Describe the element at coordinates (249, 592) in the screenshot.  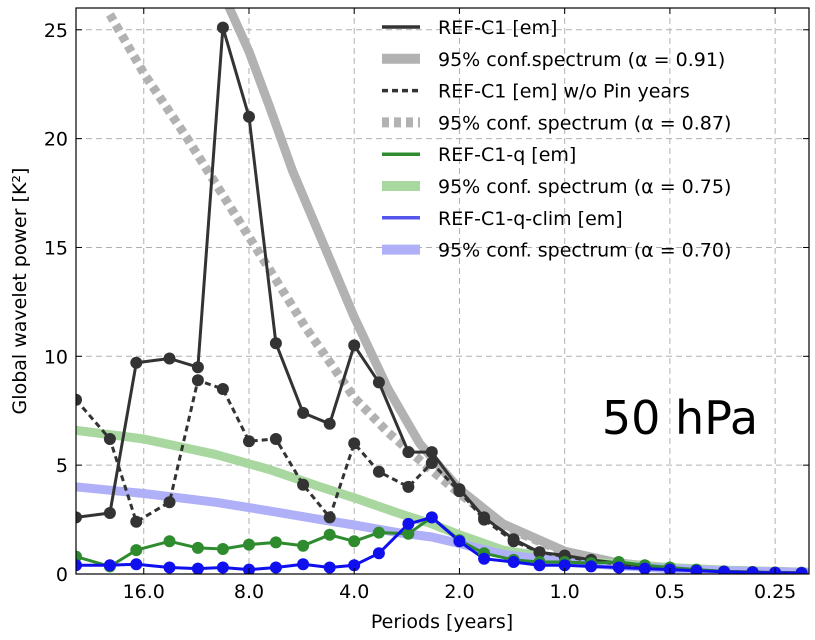
I see `x-tick-label: 8.0` at that location.